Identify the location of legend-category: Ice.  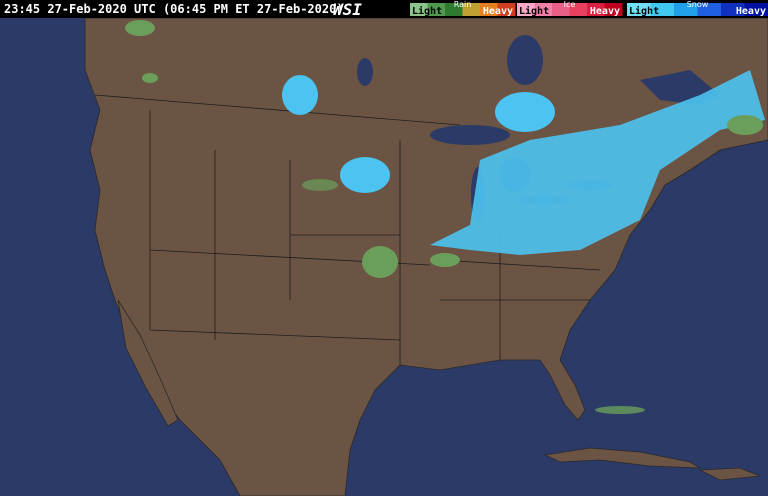
(570, 4).